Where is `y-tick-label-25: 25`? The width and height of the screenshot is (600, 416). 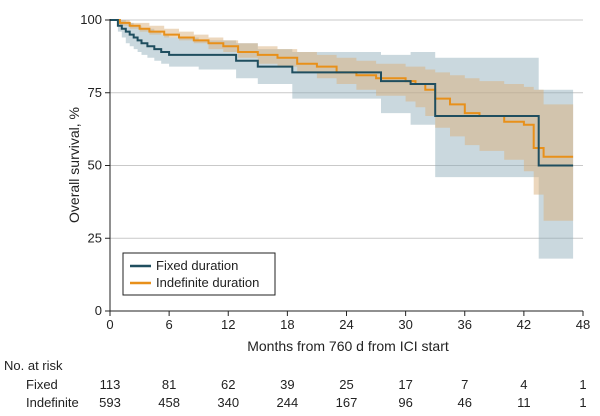 y-tick-label-25: 25 is located at coordinates (95, 237).